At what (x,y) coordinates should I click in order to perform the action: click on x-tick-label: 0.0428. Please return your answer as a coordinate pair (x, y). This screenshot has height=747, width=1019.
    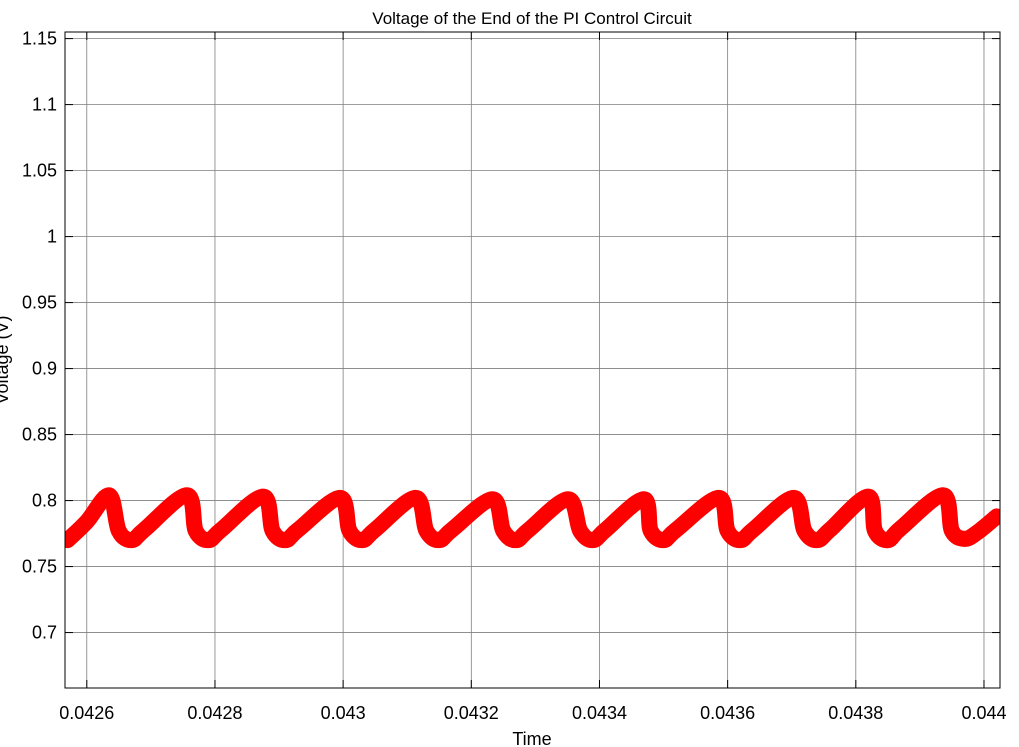
    Looking at the image, I should click on (214, 713).